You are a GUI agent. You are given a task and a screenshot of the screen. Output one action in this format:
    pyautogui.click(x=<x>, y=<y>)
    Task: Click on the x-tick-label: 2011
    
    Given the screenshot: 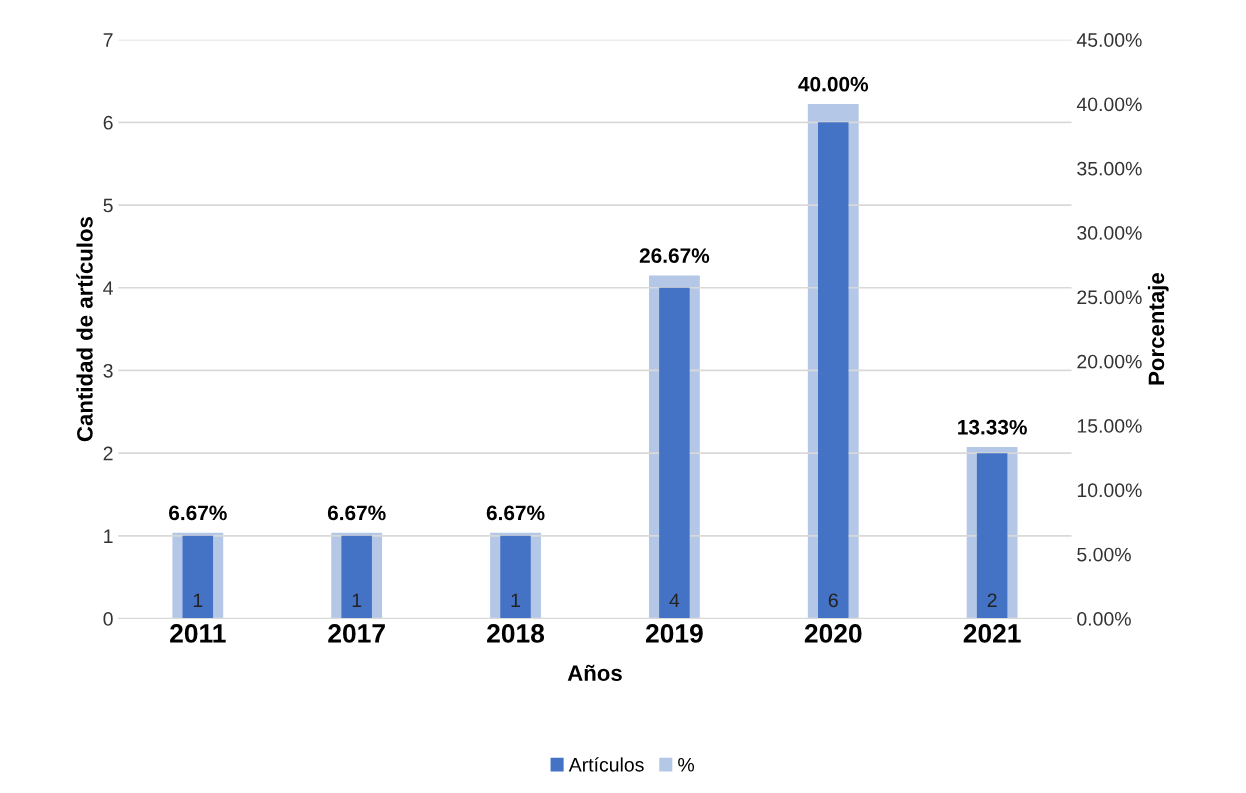 What is the action you would take?
    pyautogui.click(x=198, y=633)
    